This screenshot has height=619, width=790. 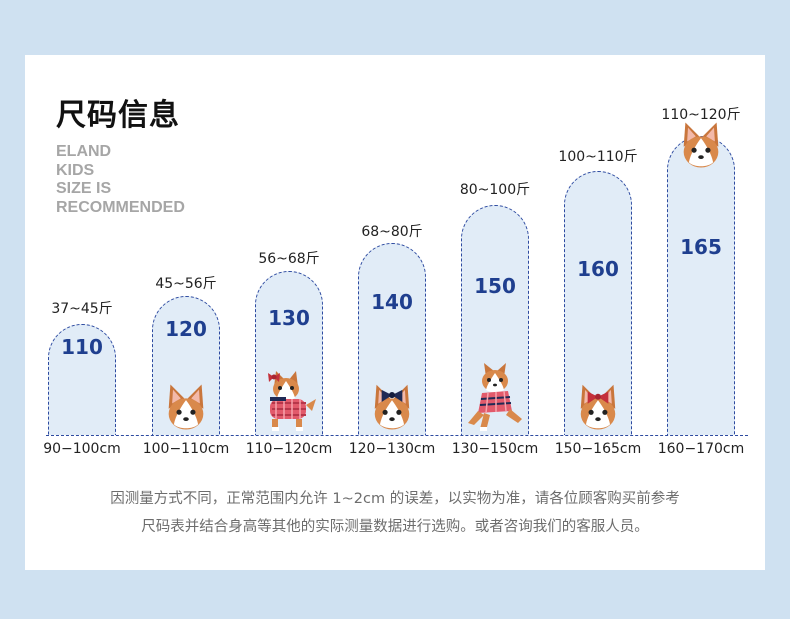 I want to click on weight-label: 110~120斤, so click(x=701, y=115).